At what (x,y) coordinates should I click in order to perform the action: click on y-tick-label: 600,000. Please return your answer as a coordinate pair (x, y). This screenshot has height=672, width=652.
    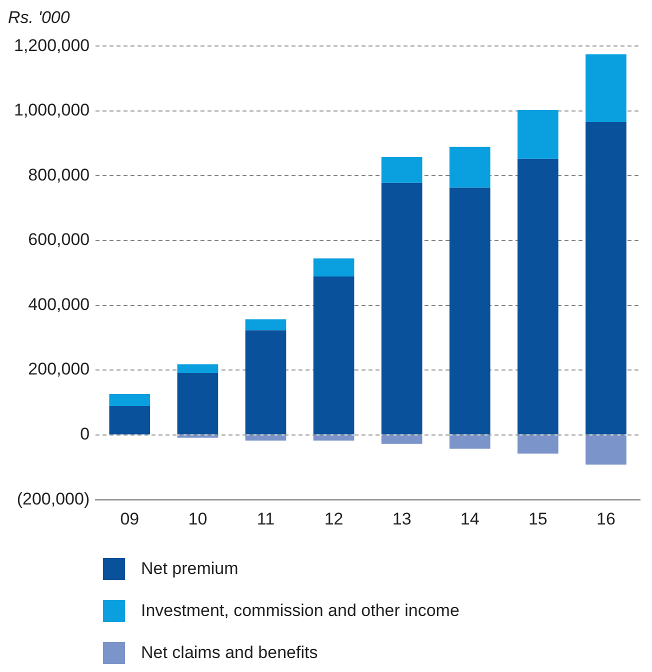
    Looking at the image, I should click on (59, 240).